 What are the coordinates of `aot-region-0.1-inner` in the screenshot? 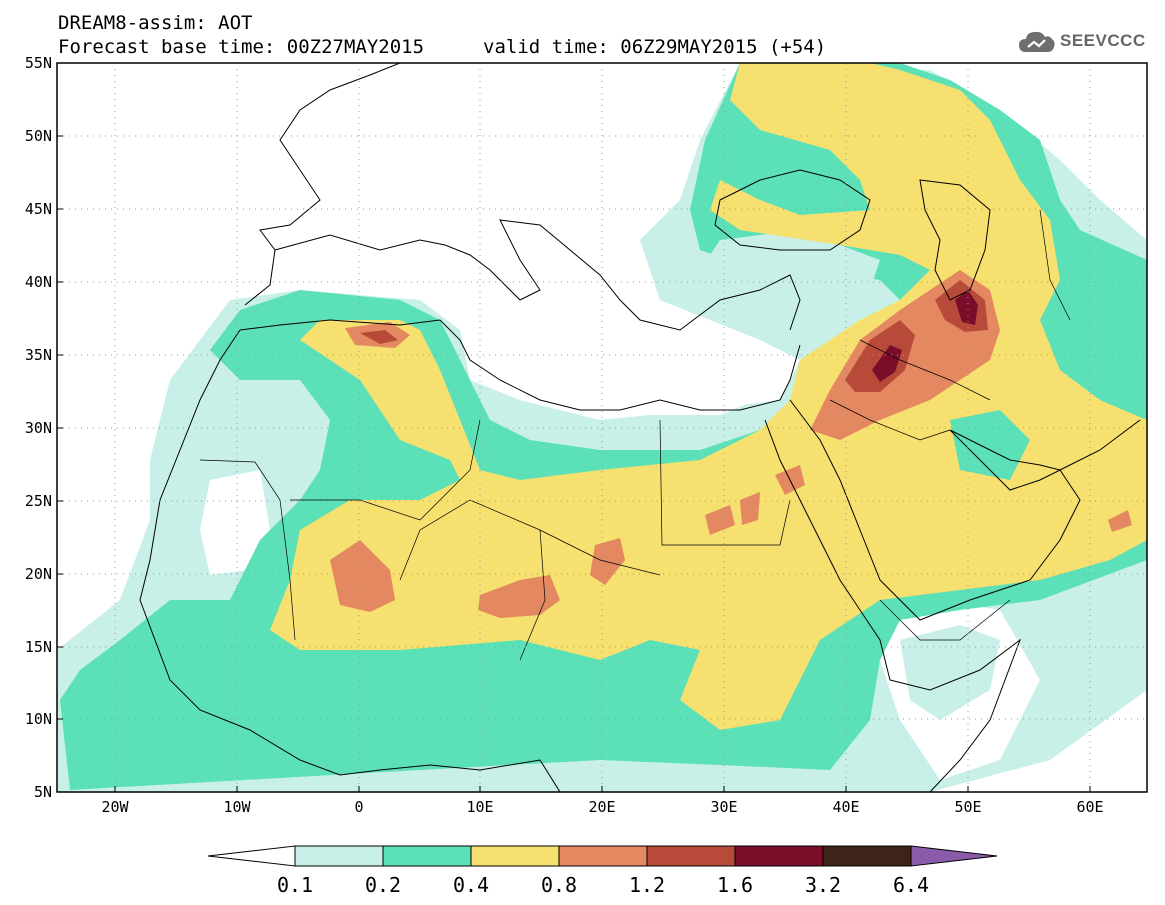 It's located at (790, 265).